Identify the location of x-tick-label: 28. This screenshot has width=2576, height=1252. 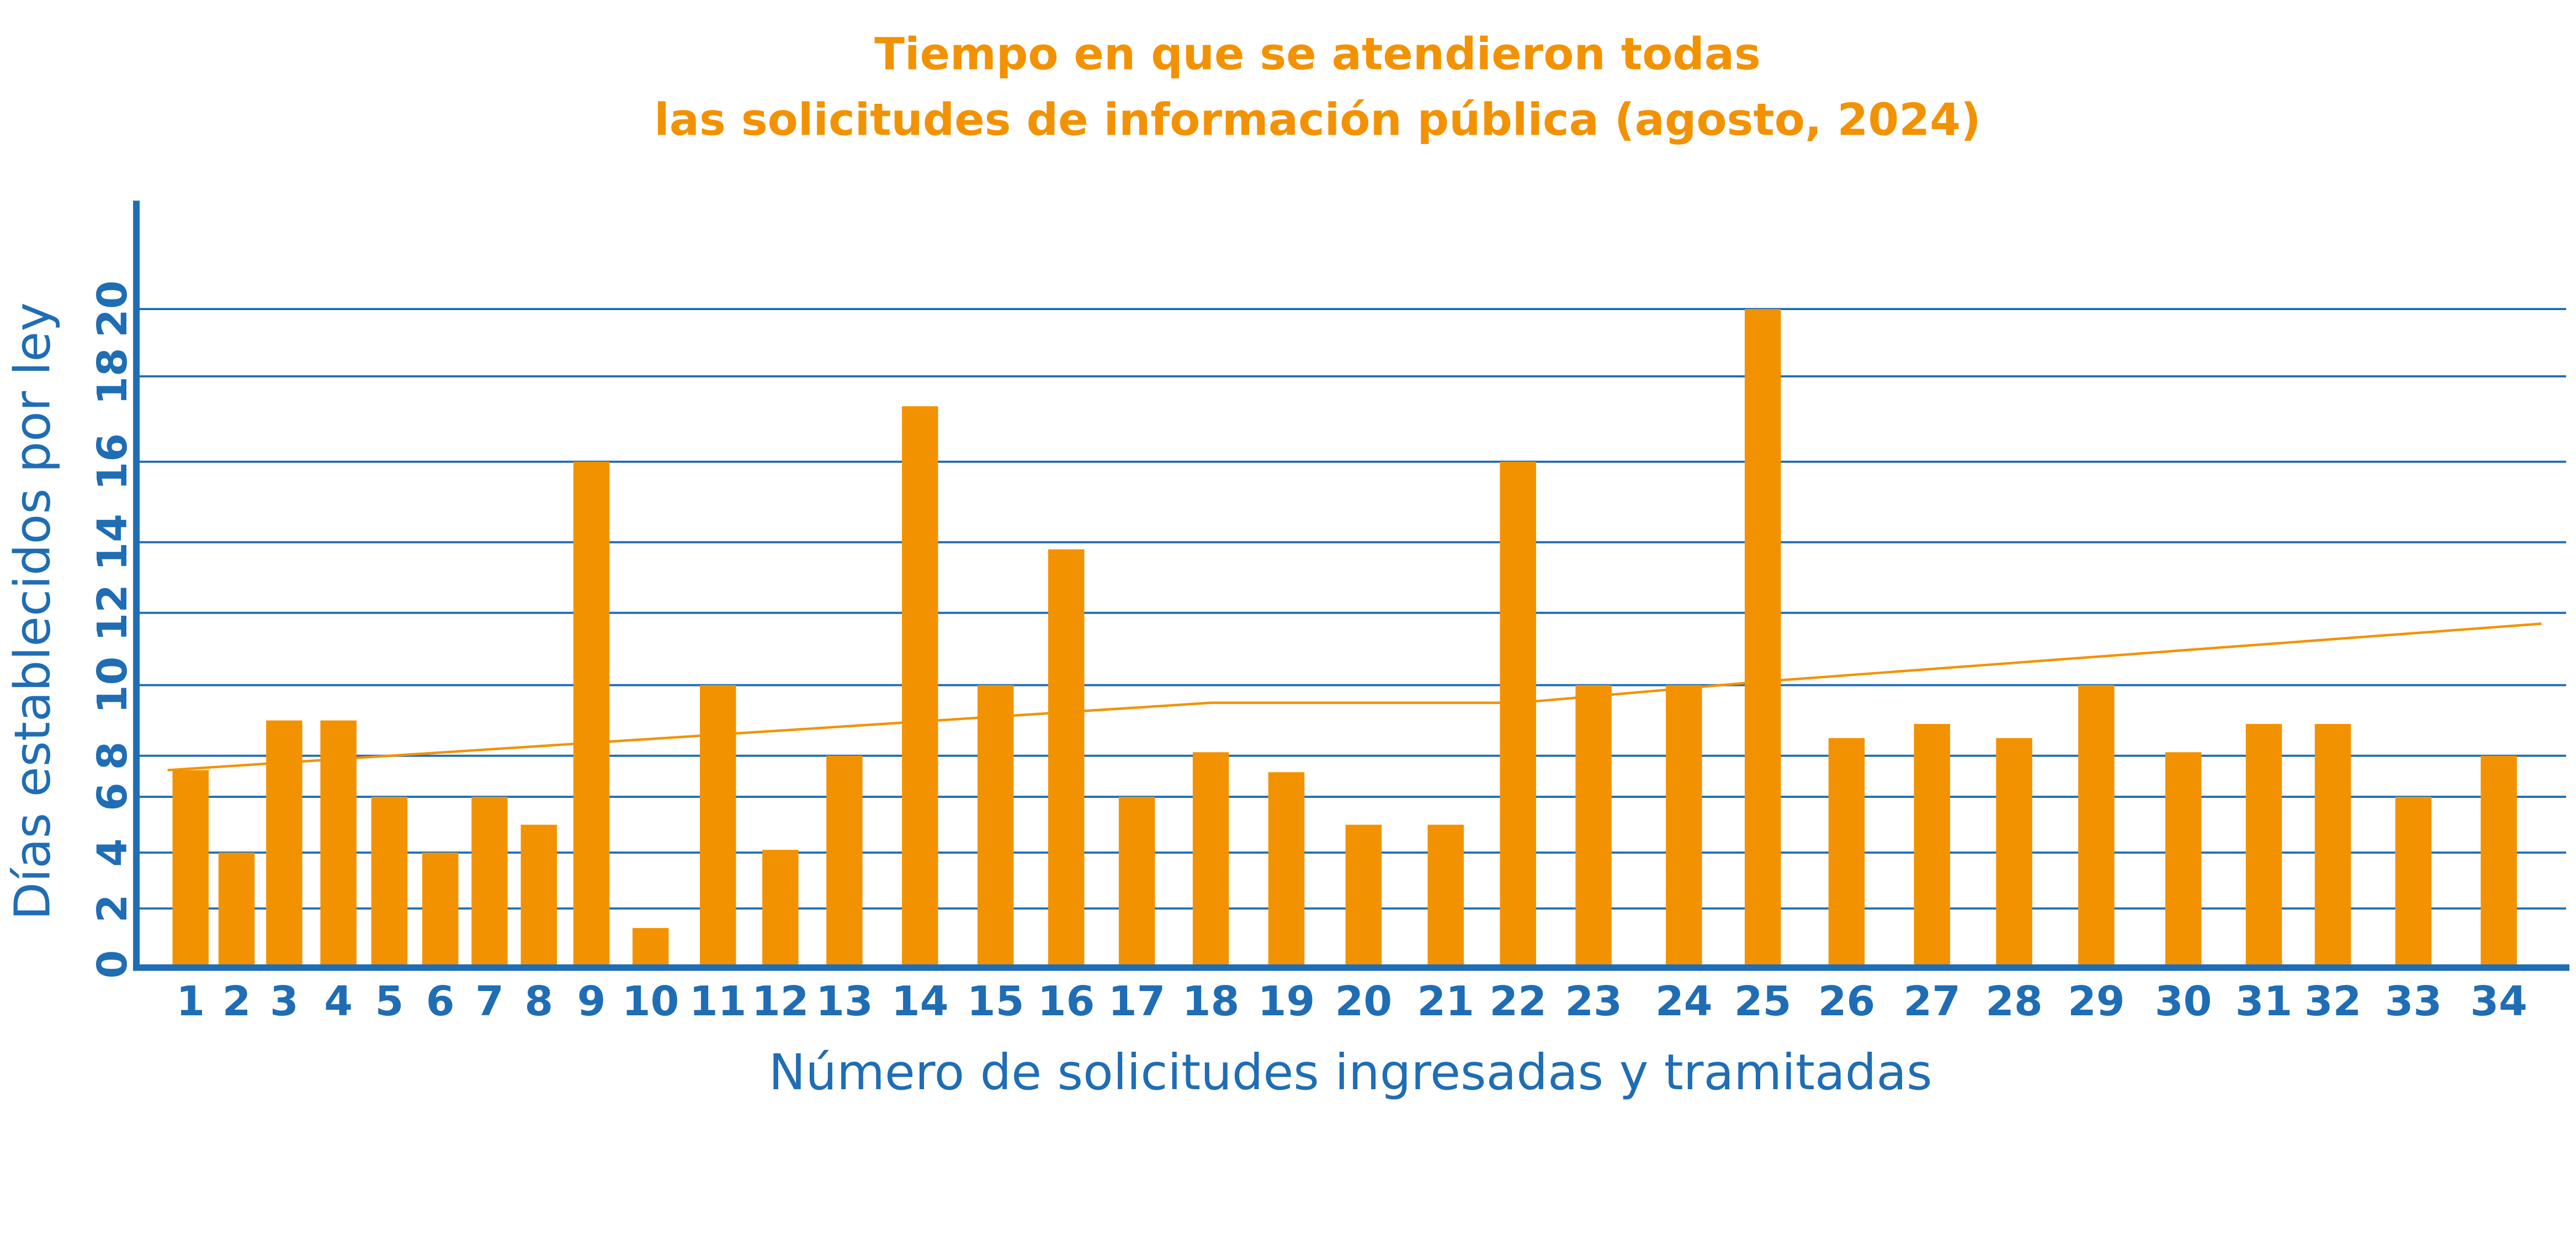
(2014, 1001).